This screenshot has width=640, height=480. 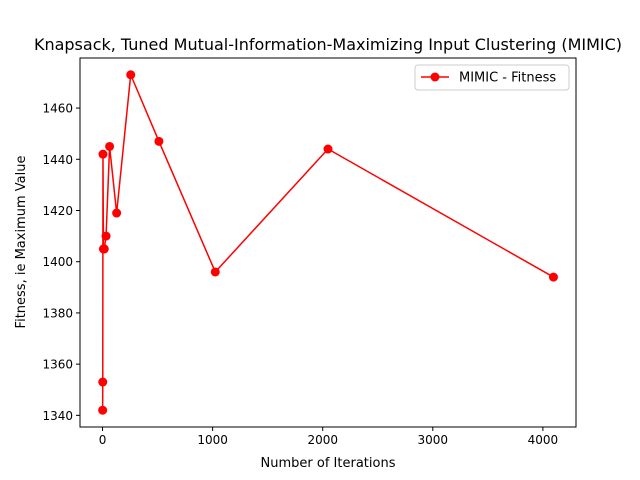 I want to click on x-tick-label: 2000, so click(x=322, y=440).